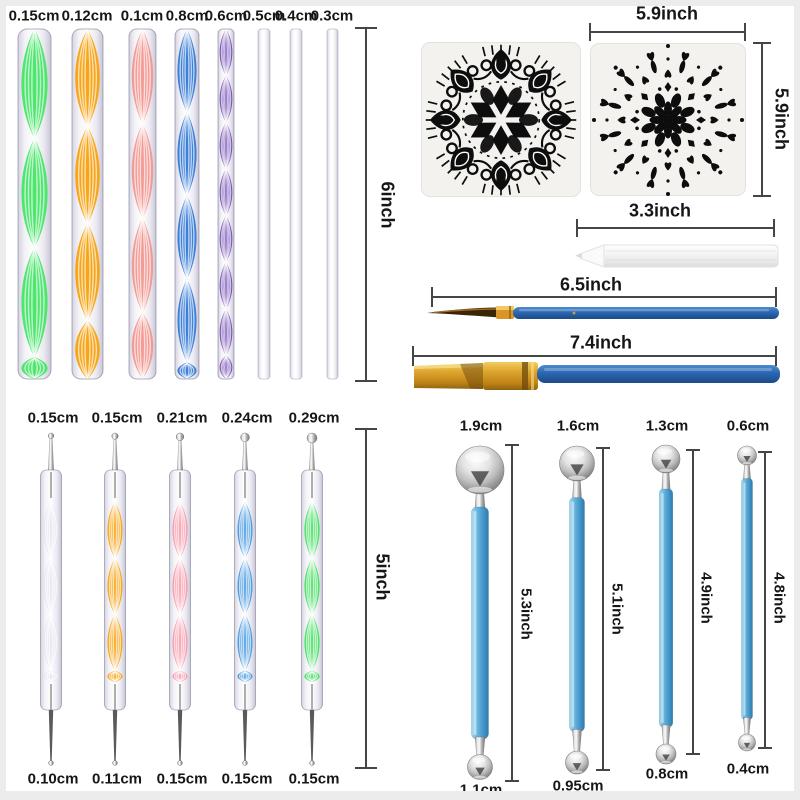 The height and width of the screenshot is (800, 800). What do you see at coordinates (601, 342) in the screenshot?
I see `flat-brush-length-label: 7.4inch` at bounding box center [601, 342].